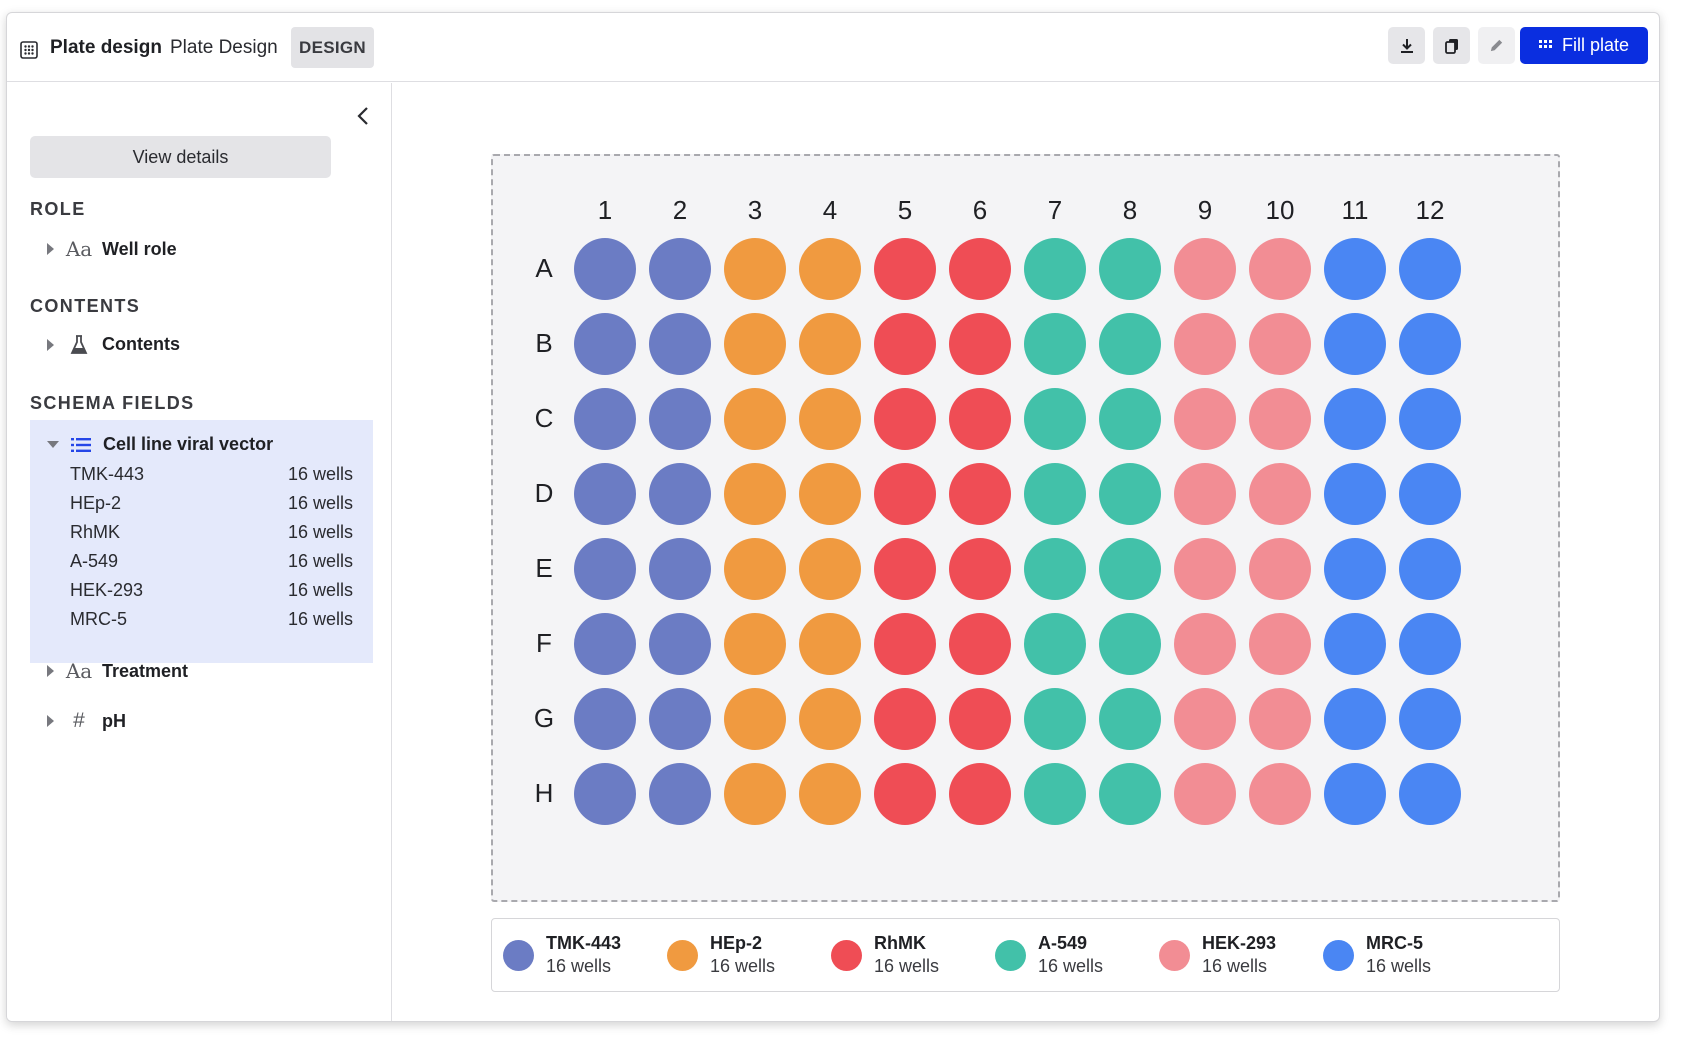 The width and height of the screenshot is (1685, 1041). What do you see at coordinates (1205, 794) in the screenshot?
I see `well-H9` at bounding box center [1205, 794].